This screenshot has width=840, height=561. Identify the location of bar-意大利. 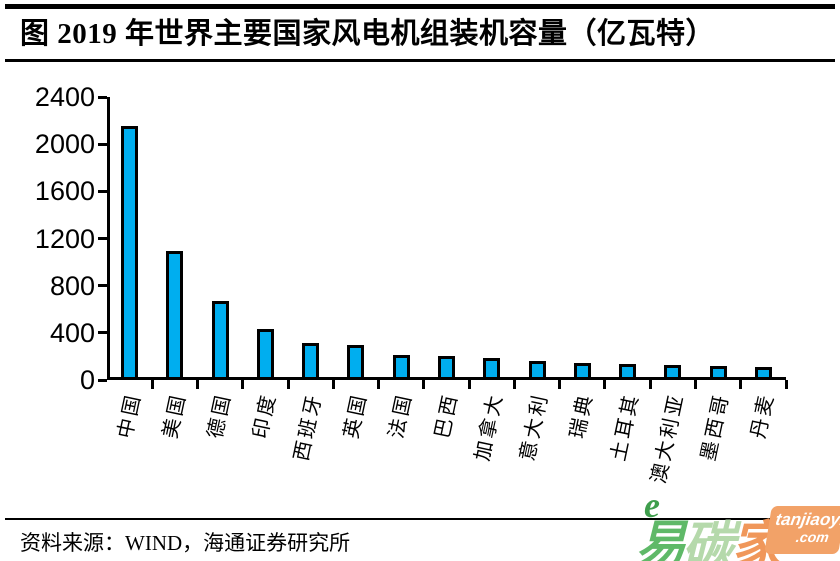
(537, 369).